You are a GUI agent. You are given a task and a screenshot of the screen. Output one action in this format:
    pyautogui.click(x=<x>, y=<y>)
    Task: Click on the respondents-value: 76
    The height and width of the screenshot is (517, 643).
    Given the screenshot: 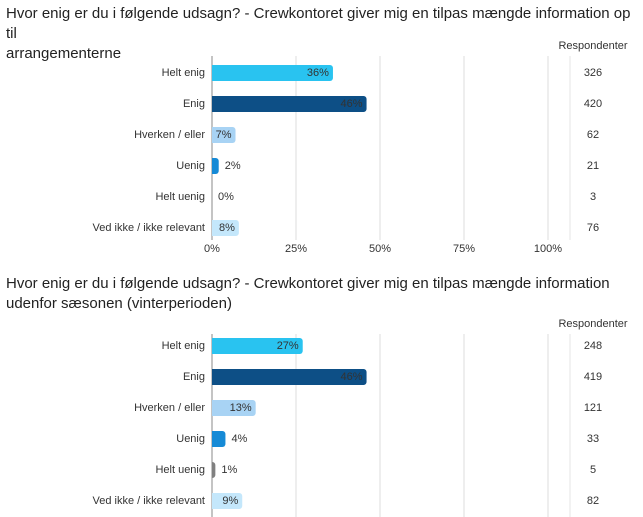 What is the action you would take?
    pyautogui.click(x=593, y=228)
    